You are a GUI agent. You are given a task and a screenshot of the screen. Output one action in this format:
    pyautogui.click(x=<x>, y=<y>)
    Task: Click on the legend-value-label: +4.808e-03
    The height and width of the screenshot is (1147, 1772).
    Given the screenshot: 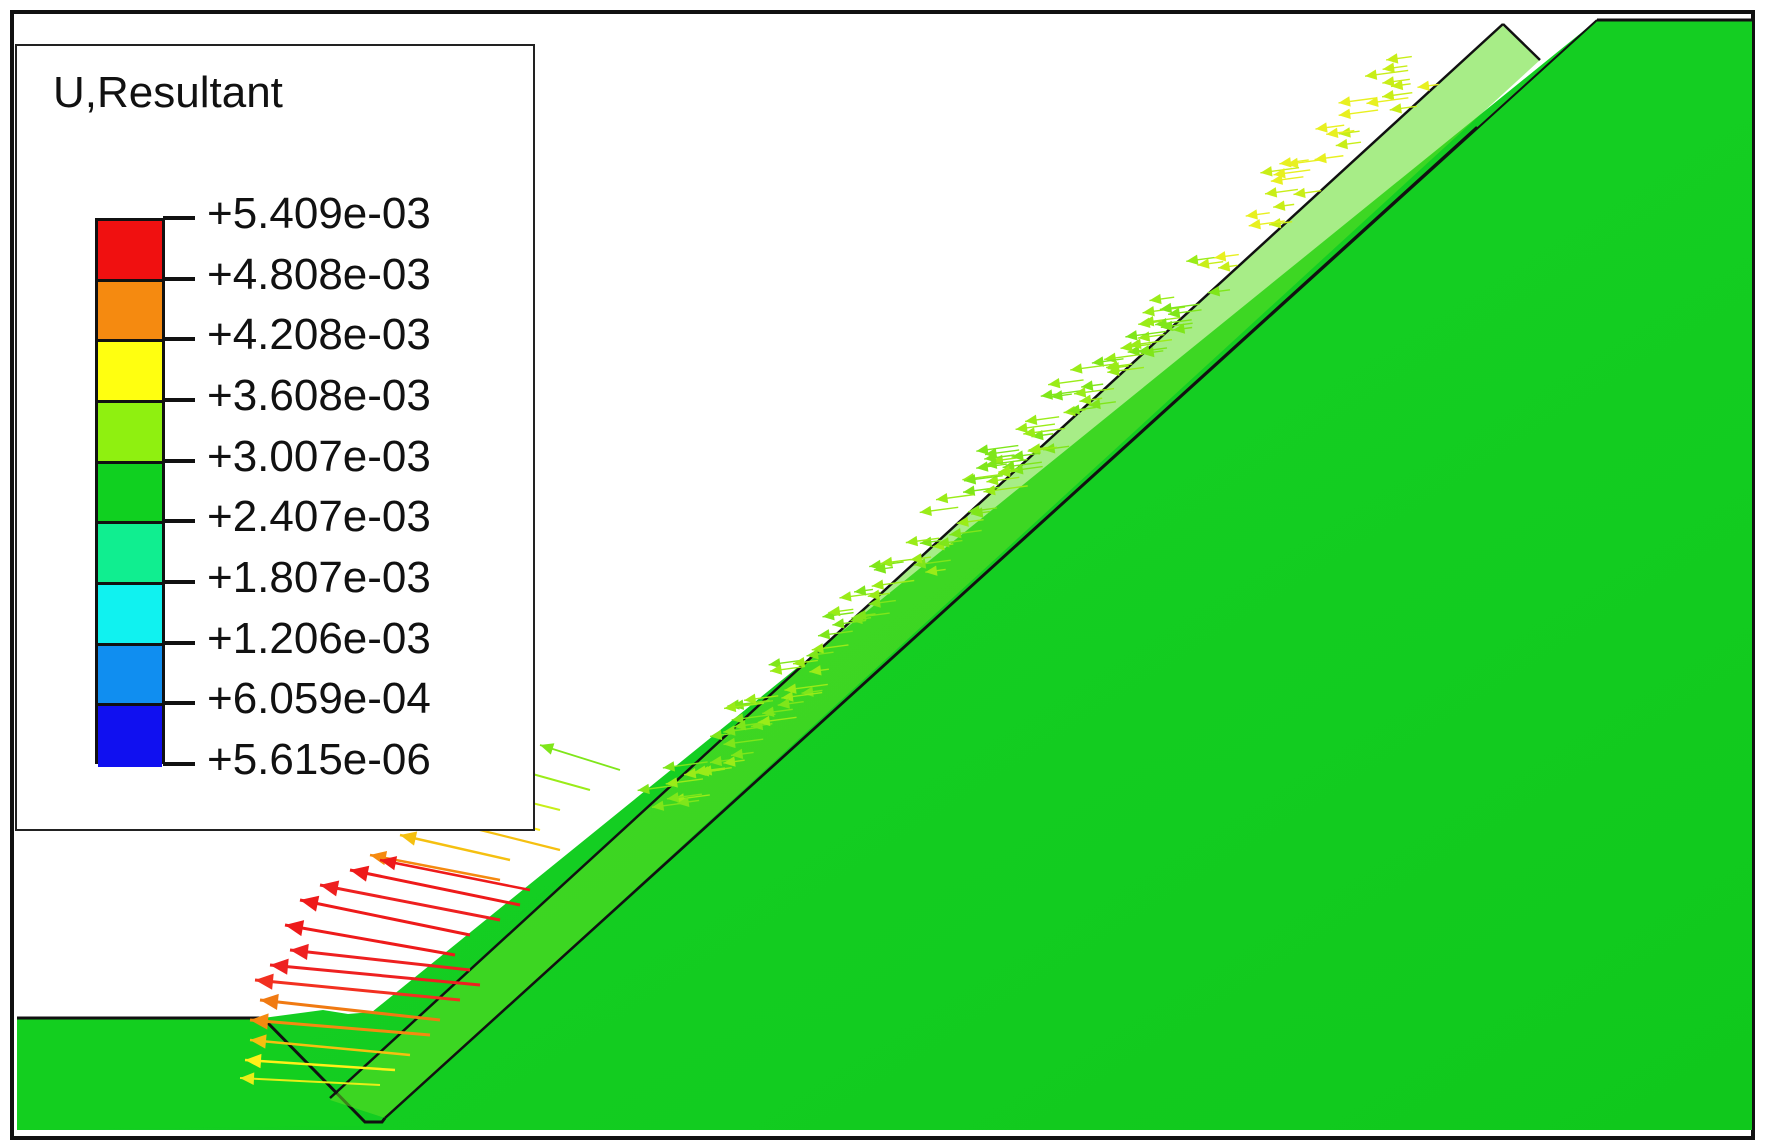 What is the action you would take?
    pyautogui.click(x=319, y=274)
    